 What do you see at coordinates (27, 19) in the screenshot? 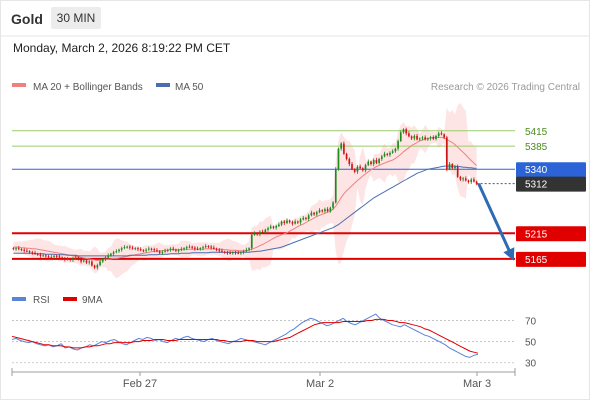
I see `symbol-title: Gold` at bounding box center [27, 19].